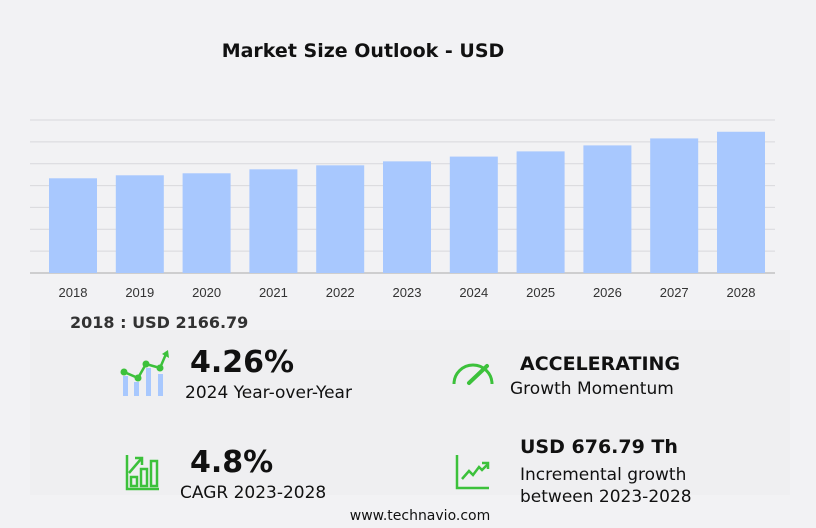 This screenshot has width=816, height=528. I want to click on x-tick-label: 2018, so click(73, 292).